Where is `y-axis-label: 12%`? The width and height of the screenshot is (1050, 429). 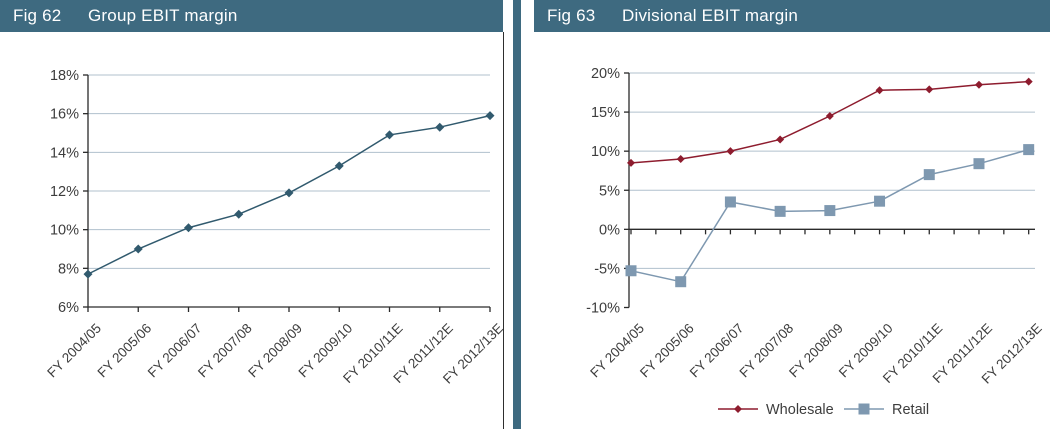 y-axis-label: 12% is located at coordinates (64, 192).